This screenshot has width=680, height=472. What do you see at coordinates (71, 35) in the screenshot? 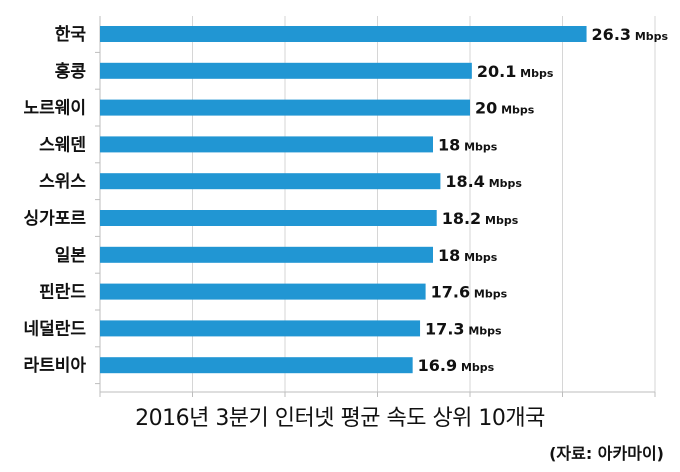
I see `category-label: 한국` at bounding box center [71, 35].